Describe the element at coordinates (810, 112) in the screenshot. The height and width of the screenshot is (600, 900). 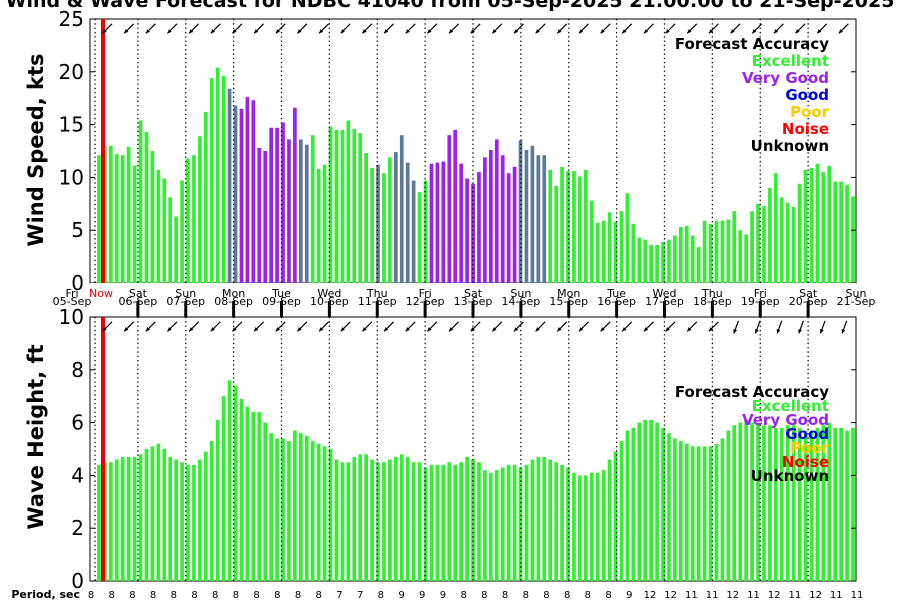
I see `wind-legend-entry: Poor` at that location.